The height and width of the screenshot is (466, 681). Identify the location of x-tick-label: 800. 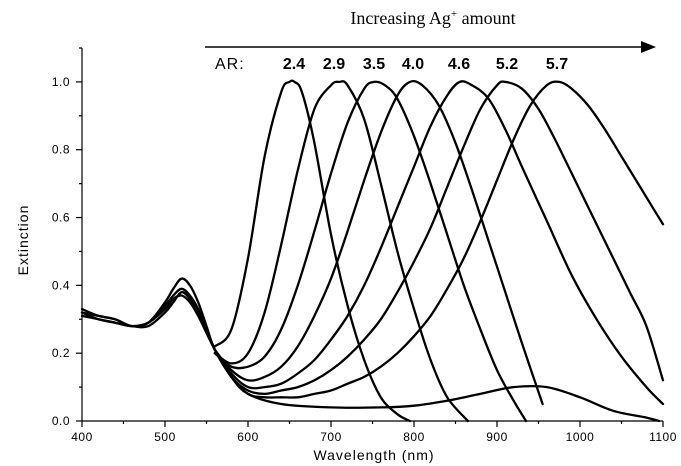
(414, 437).